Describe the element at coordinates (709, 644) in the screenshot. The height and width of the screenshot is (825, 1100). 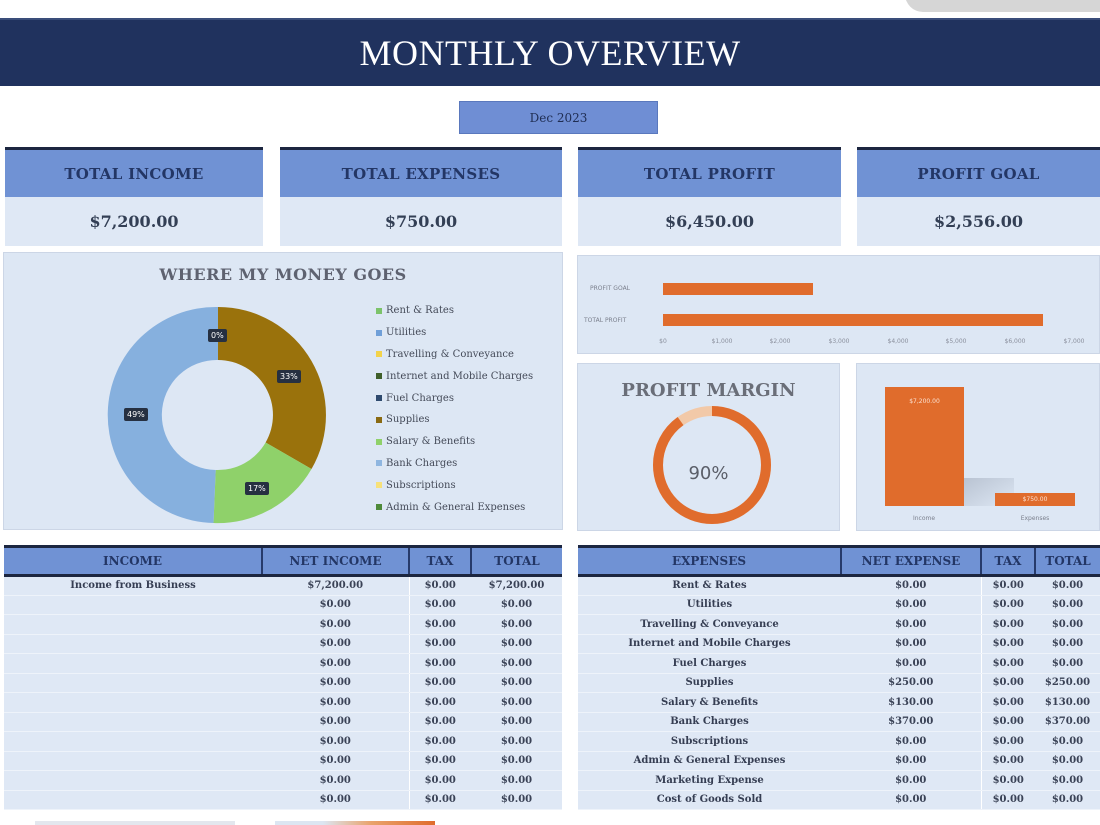
I see `row-label: Internet and Mobile Charges` at that location.